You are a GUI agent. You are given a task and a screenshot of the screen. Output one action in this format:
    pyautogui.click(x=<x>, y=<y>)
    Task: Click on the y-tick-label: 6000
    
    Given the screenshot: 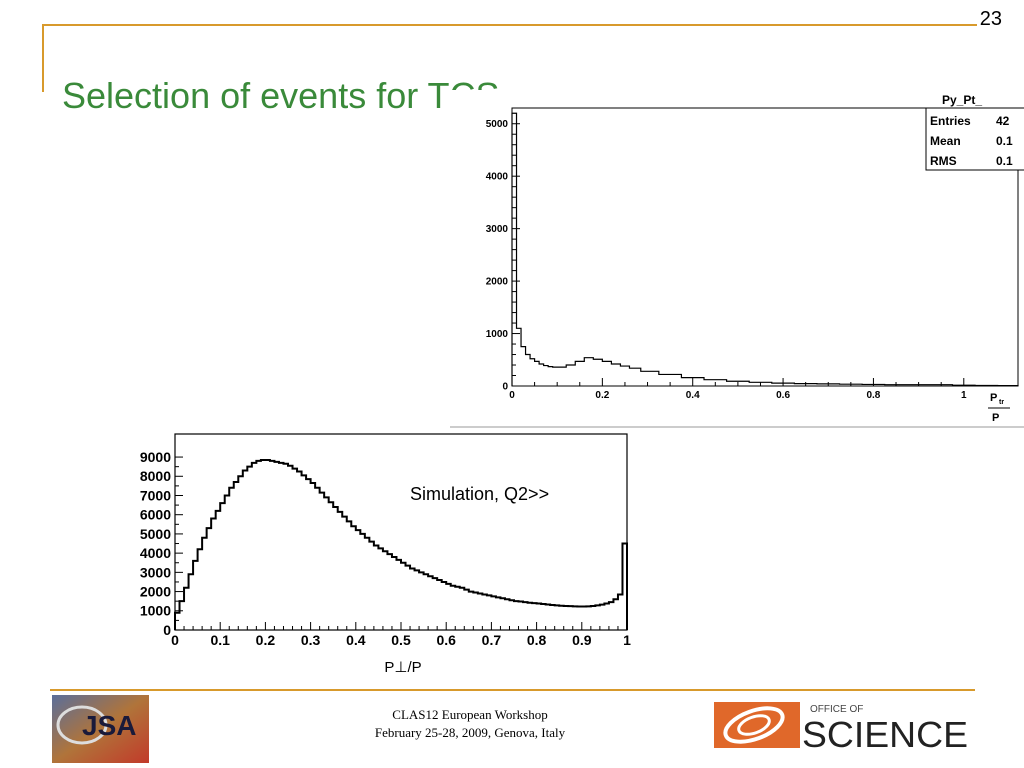 What is the action you would take?
    pyautogui.click(x=155, y=515)
    